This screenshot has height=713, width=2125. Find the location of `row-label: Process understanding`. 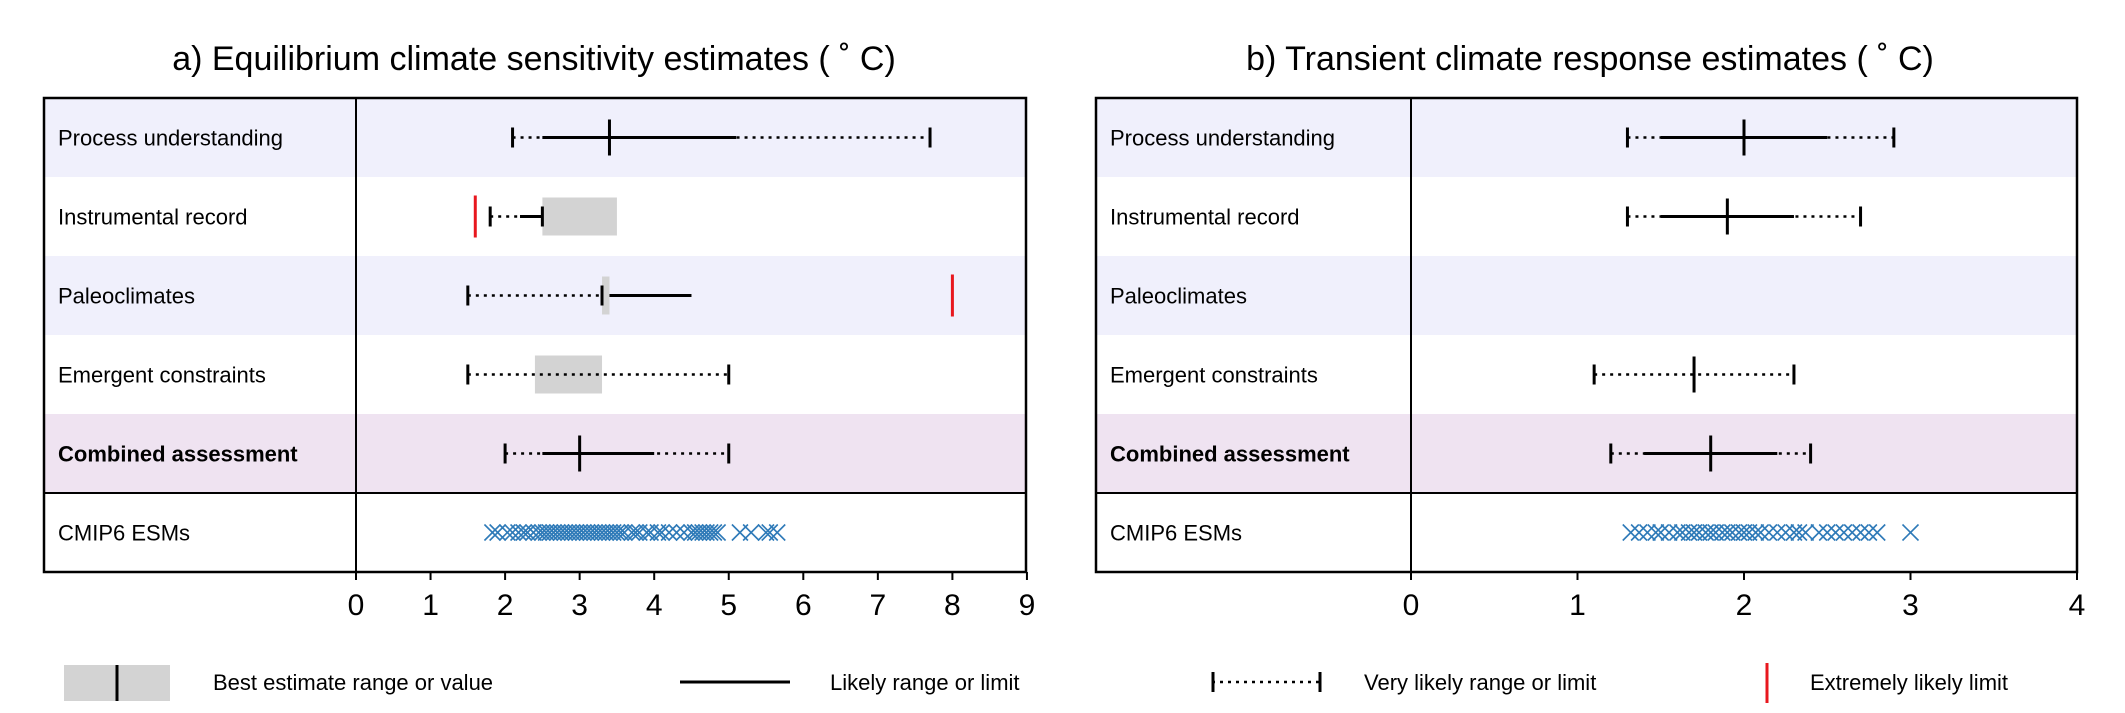

row-label: Process understanding is located at coordinates (170, 138).